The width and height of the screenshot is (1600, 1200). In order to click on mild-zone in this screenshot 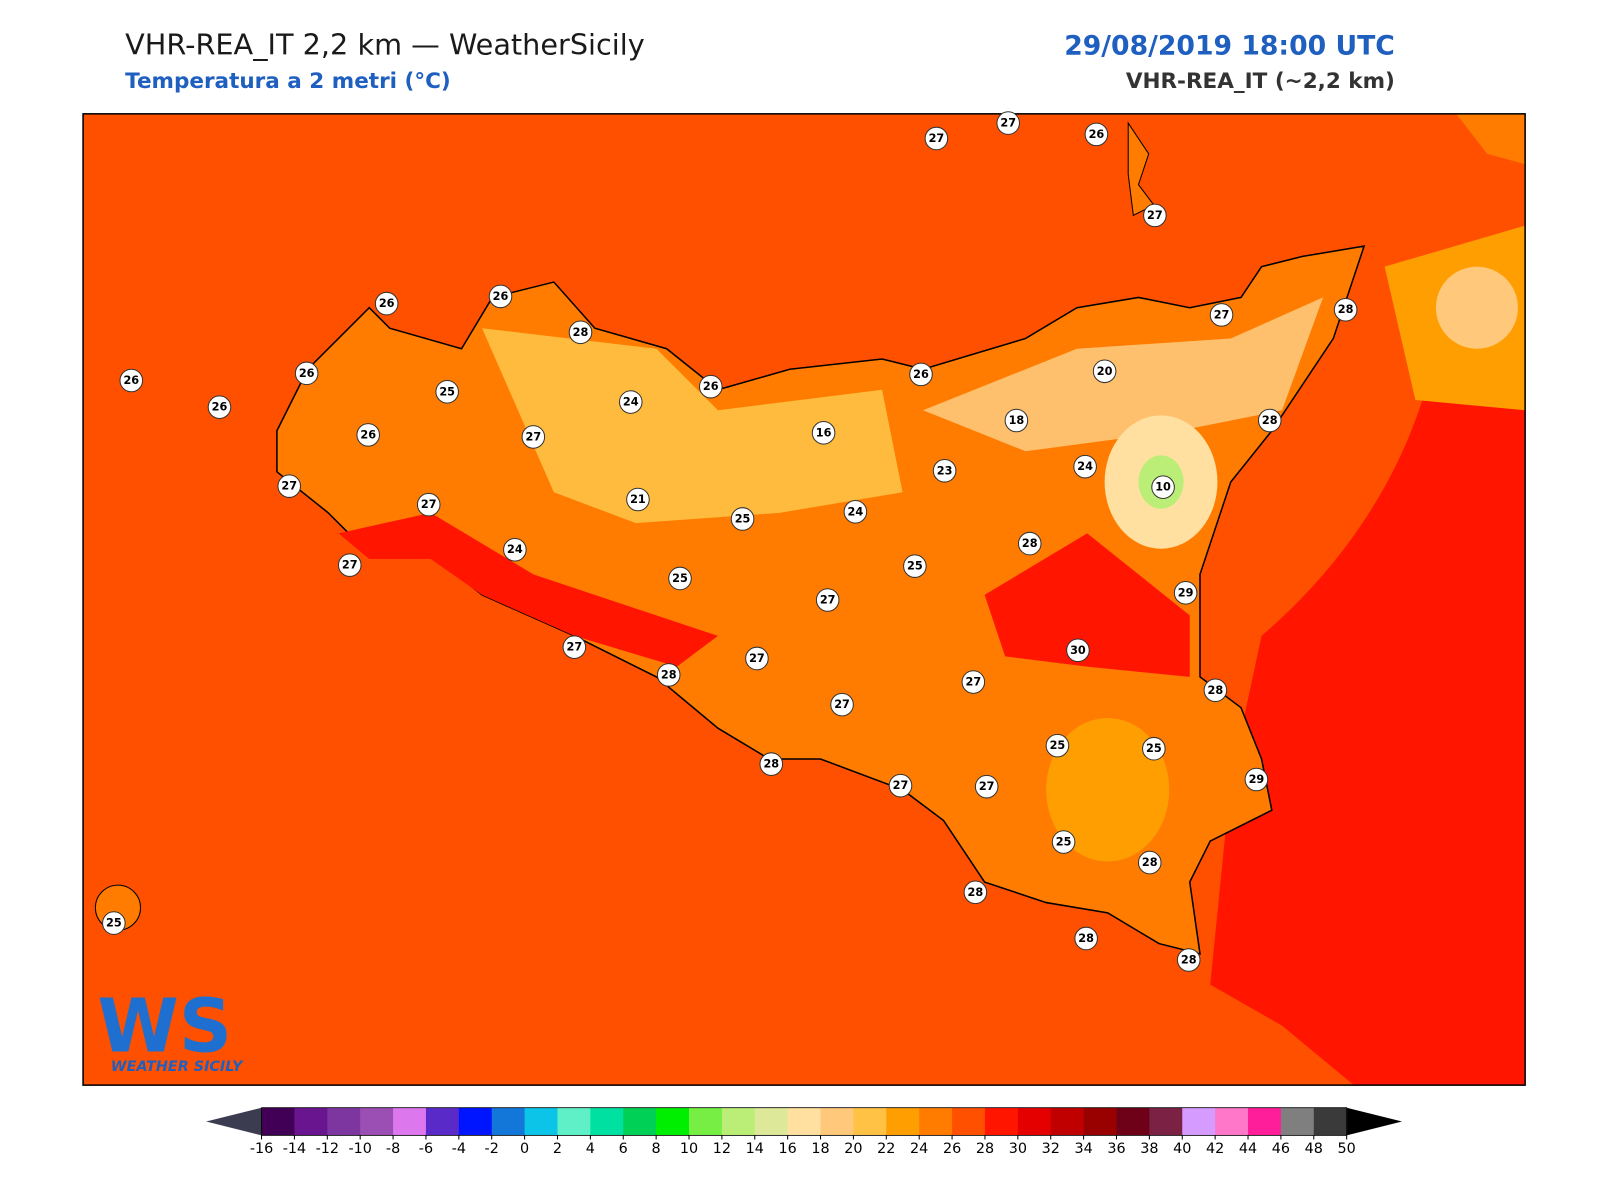, I will do `click(692, 426)`.